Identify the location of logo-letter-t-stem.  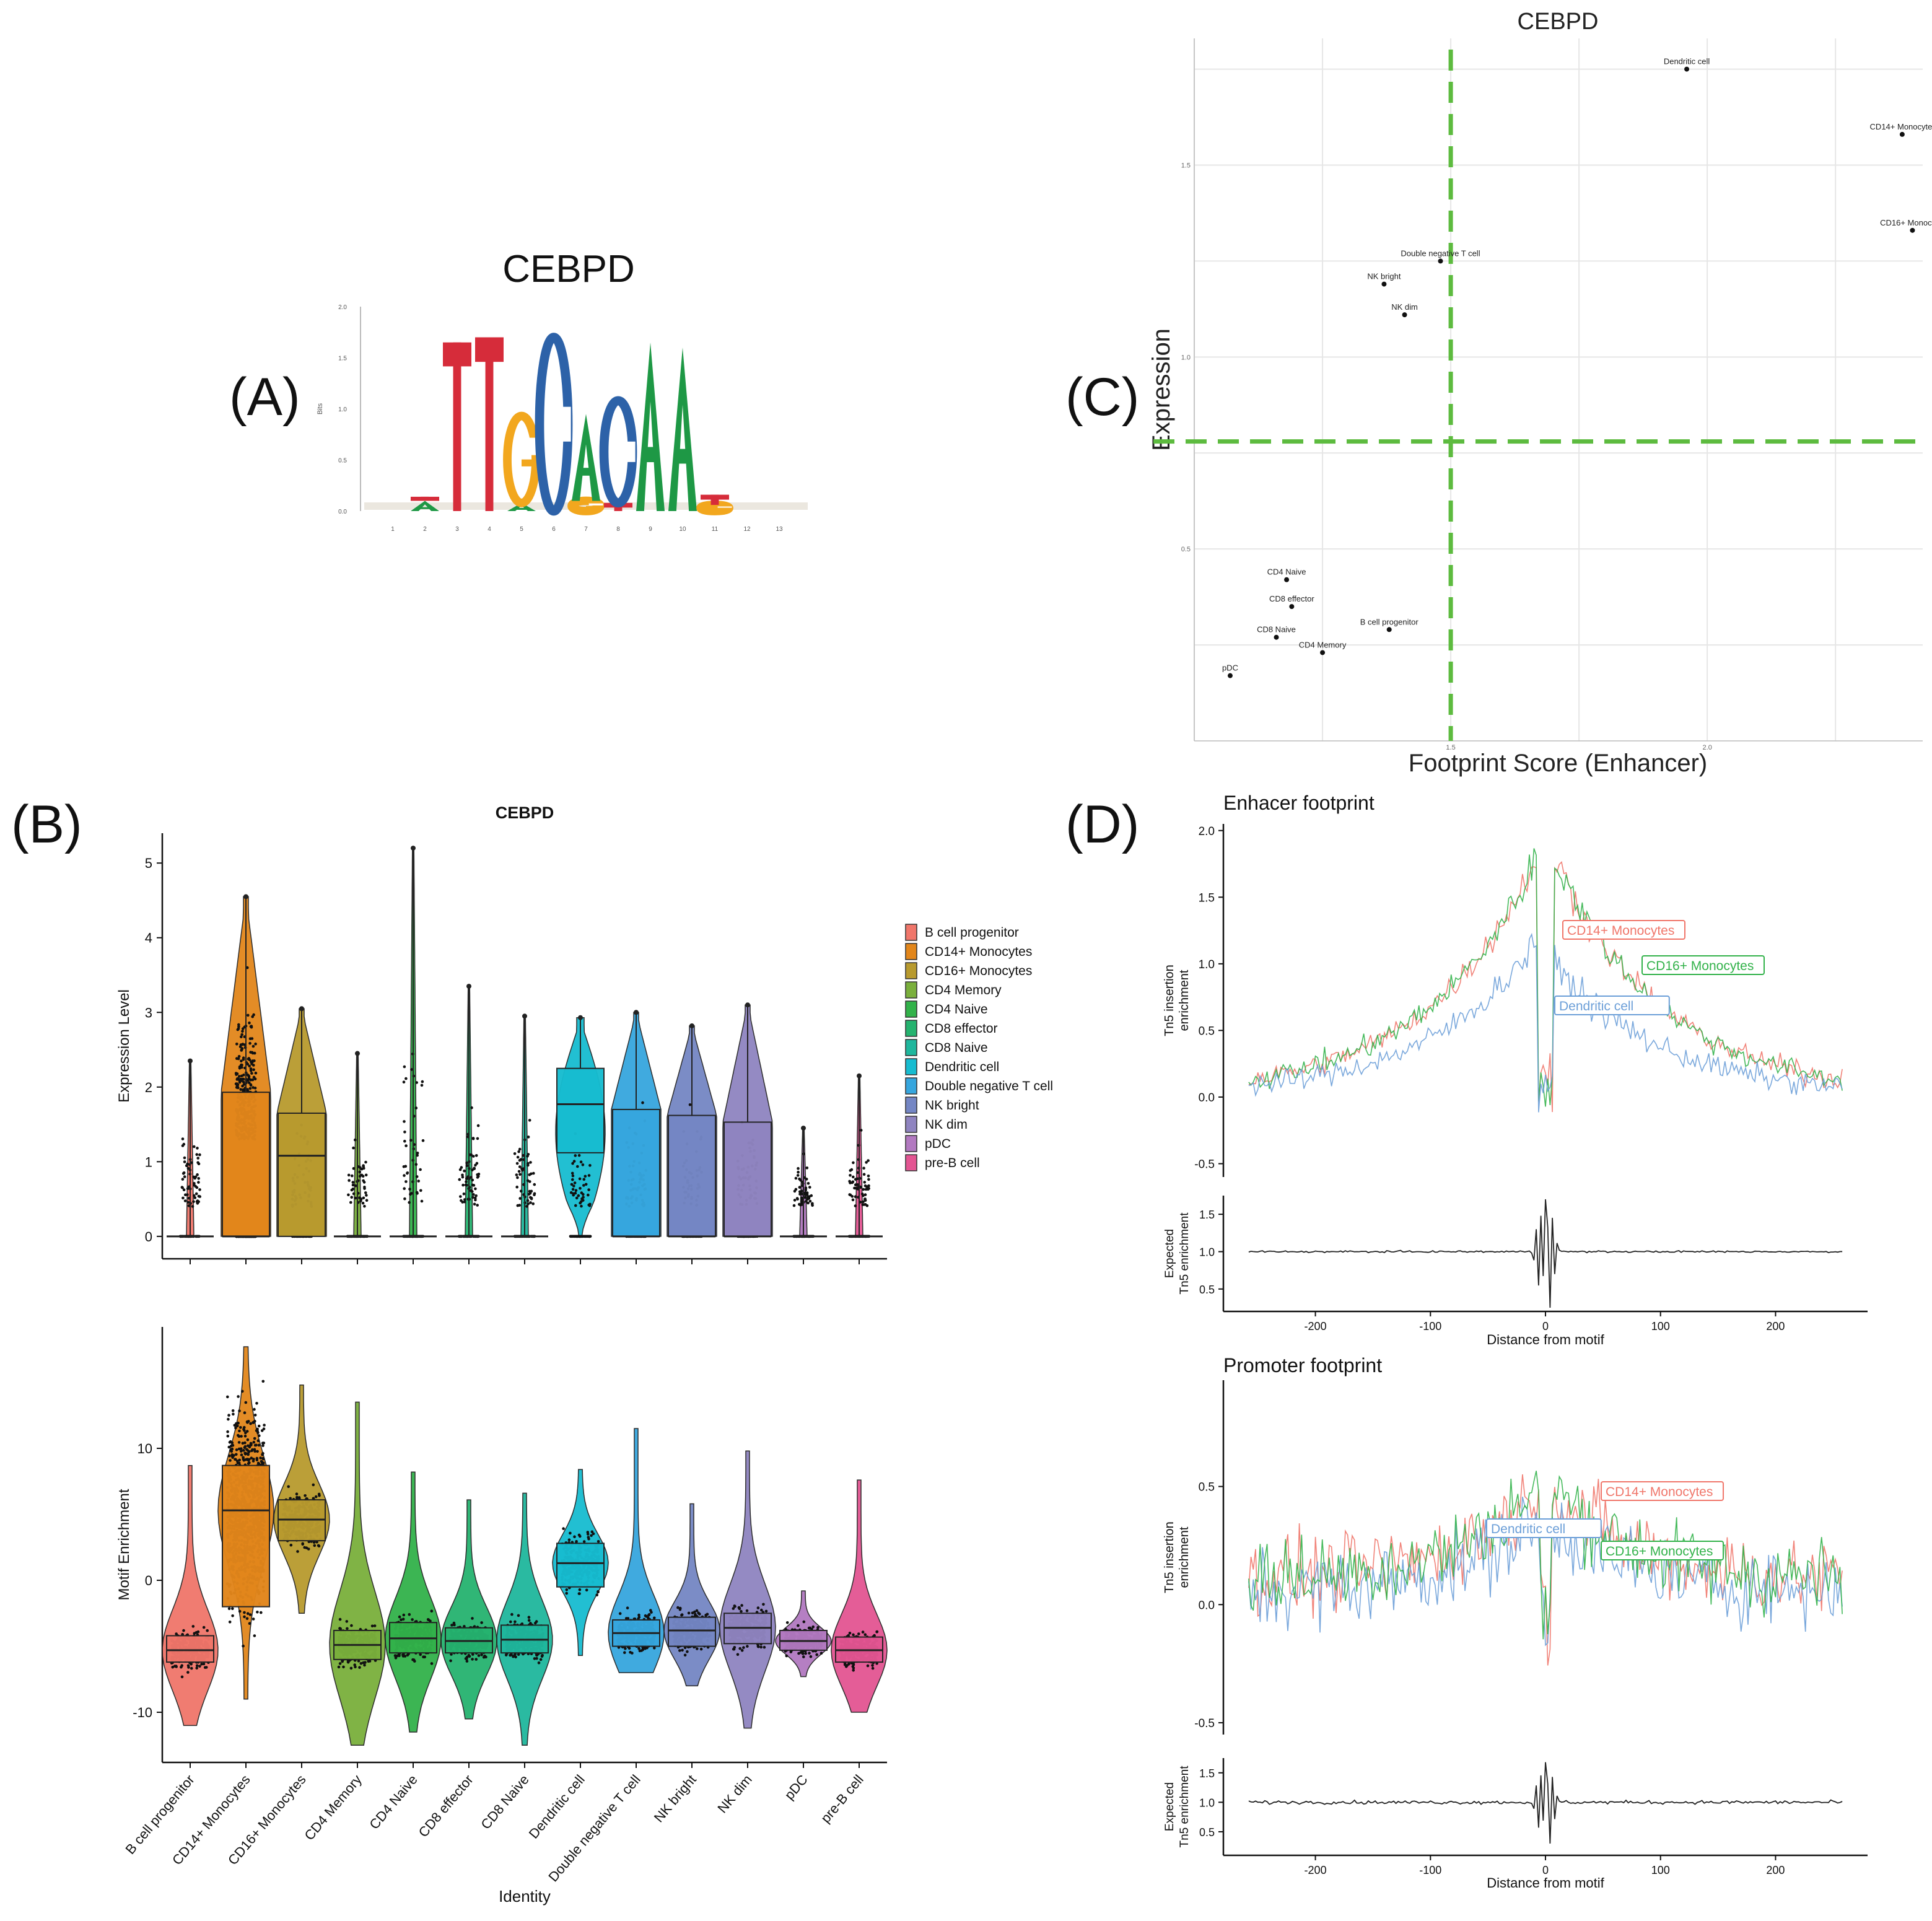
(425, 498).